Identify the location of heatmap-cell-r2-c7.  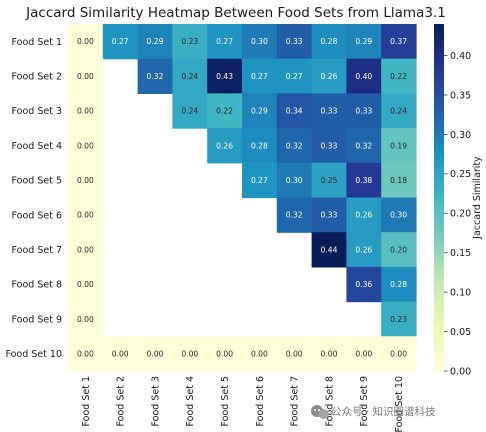
(294, 76).